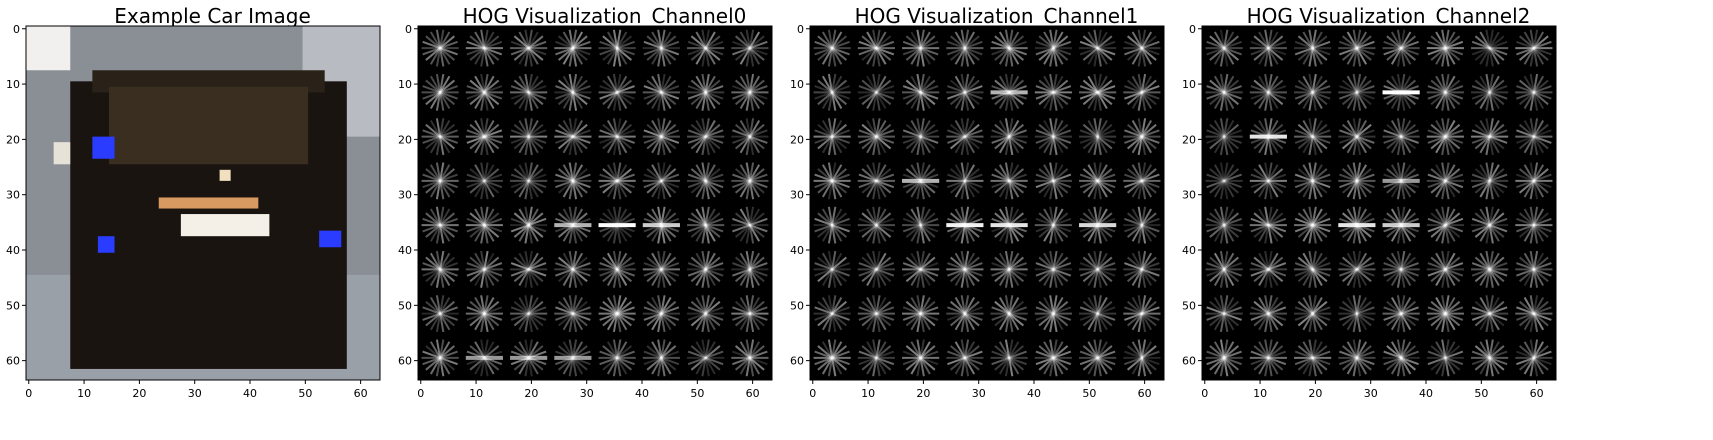  Describe the element at coordinates (408, 29) in the screenshot. I see `y-tick-label: 0` at that location.